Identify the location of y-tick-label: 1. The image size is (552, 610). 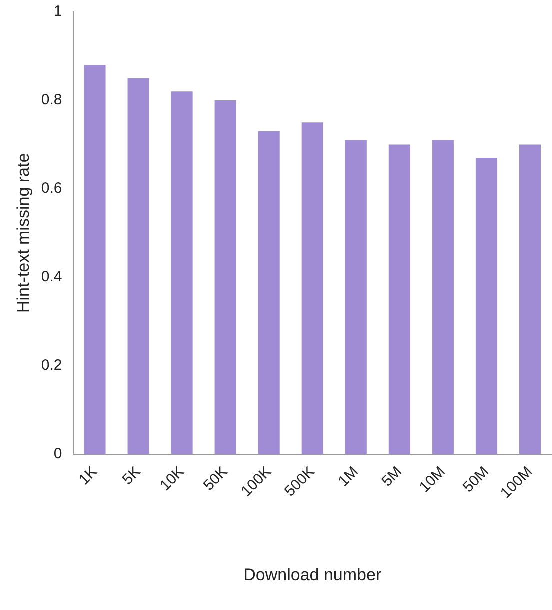
(58, 11).